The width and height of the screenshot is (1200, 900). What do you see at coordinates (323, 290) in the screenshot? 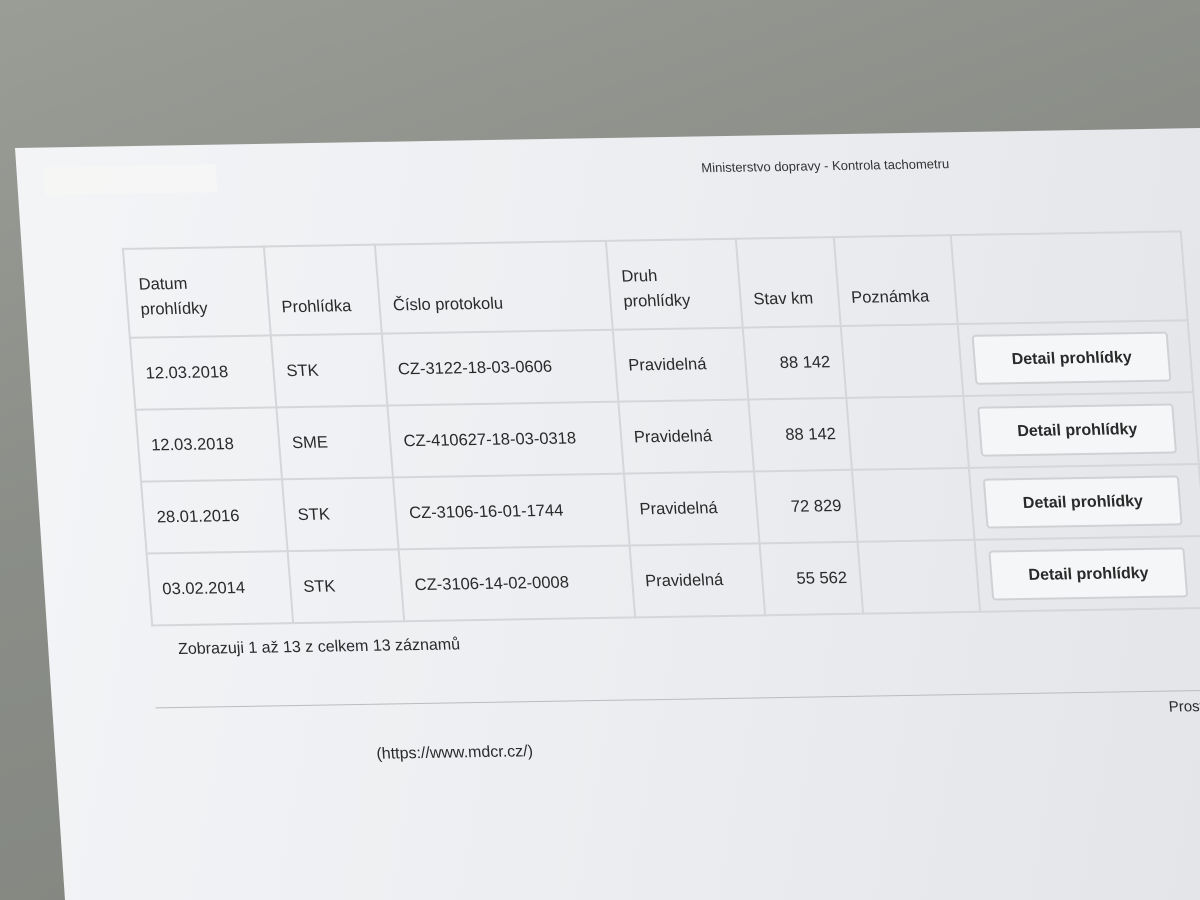
I see `col-inspection: Prohlídka` at bounding box center [323, 290].